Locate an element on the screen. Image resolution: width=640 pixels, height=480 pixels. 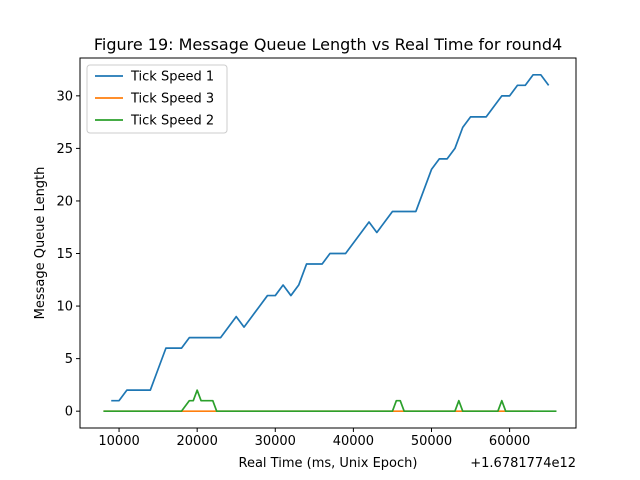
y-axis: 0 5 10 15 20 25 30 is located at coordinates (68, 254).